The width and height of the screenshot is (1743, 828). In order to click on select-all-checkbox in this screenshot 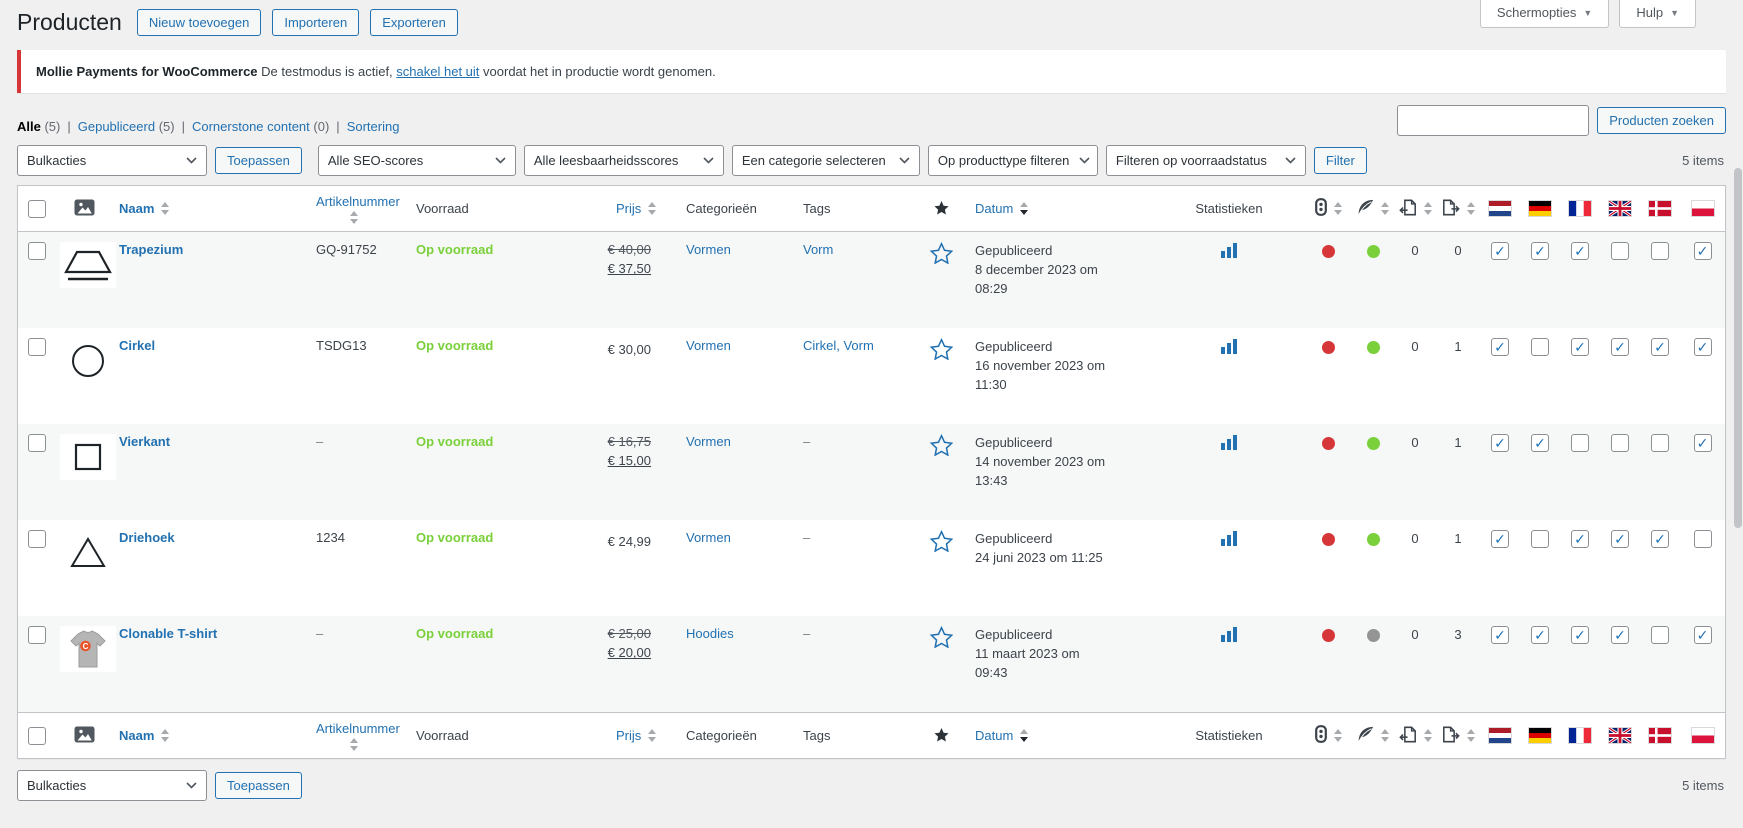, I will do `click(37, 735)`.